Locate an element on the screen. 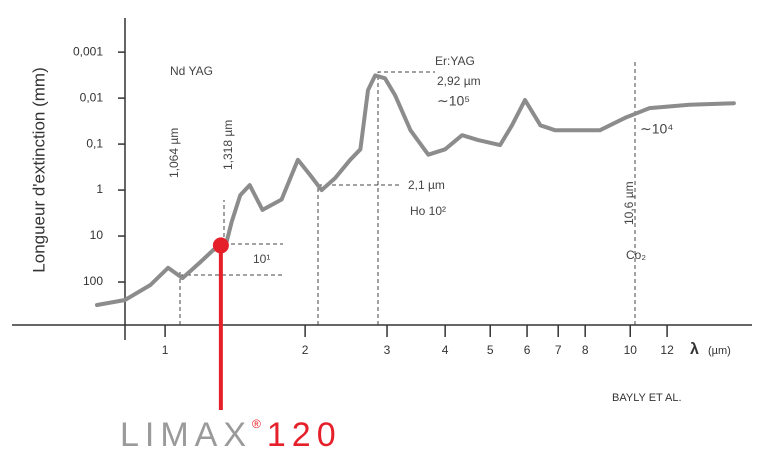 The width and height of the screenshot is (766, 452). annotation: 1,318 µm is located at coordinates (228, 145).